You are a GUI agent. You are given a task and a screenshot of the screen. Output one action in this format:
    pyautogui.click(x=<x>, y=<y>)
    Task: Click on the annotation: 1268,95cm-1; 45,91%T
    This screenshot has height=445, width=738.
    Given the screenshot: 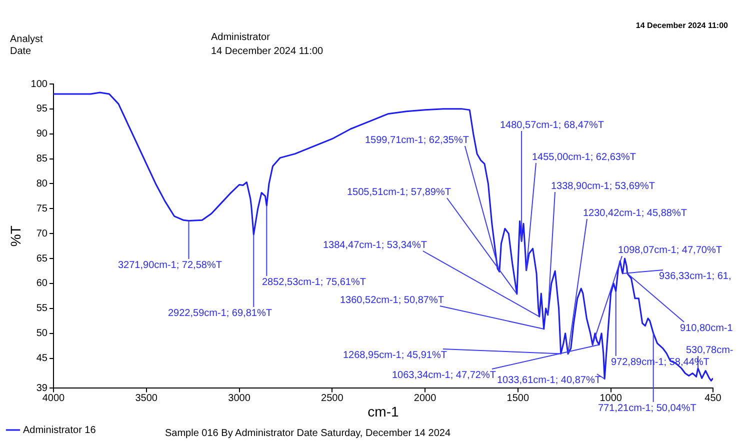 What is the action you would take?
    pyautogui.click(x=395, y=355)
    